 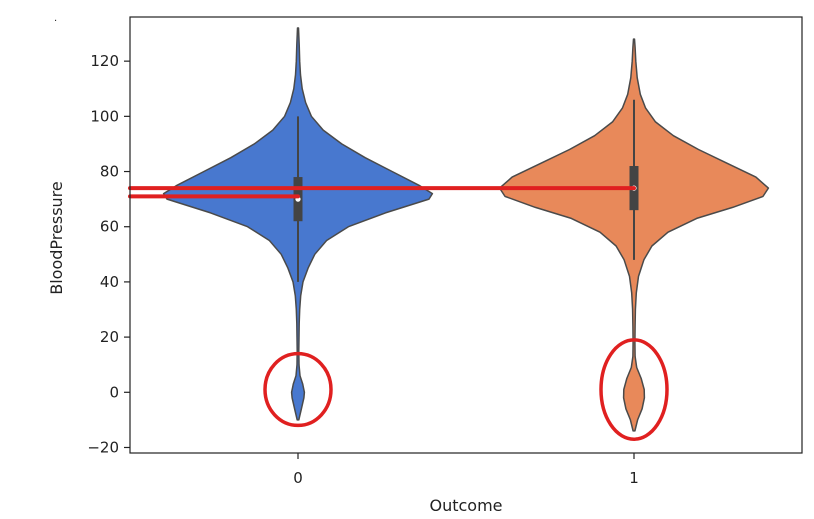 I want to click on y-tick-label: 120, so click(x=104, y=61).